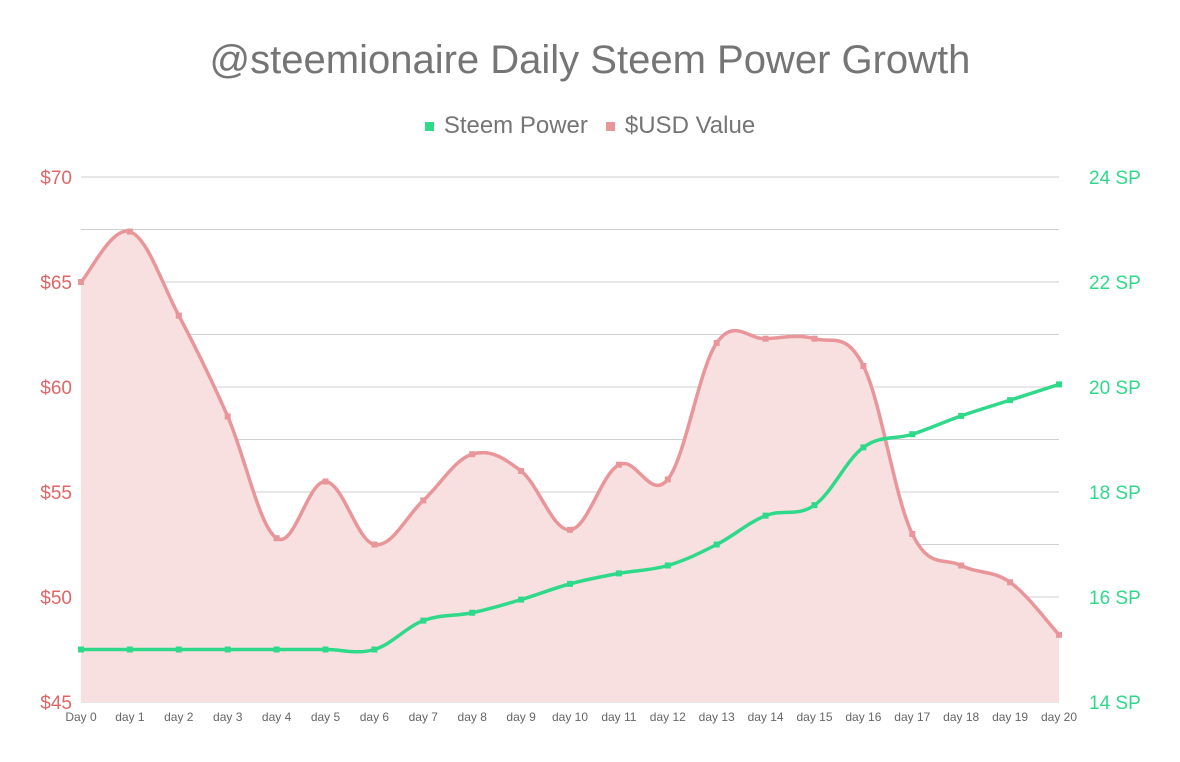 This screenshot has height=762, width=1180. Describe the element at coordinates (429, 126) in the screenshot. I see `legend-swatch-steem-power` at that location.